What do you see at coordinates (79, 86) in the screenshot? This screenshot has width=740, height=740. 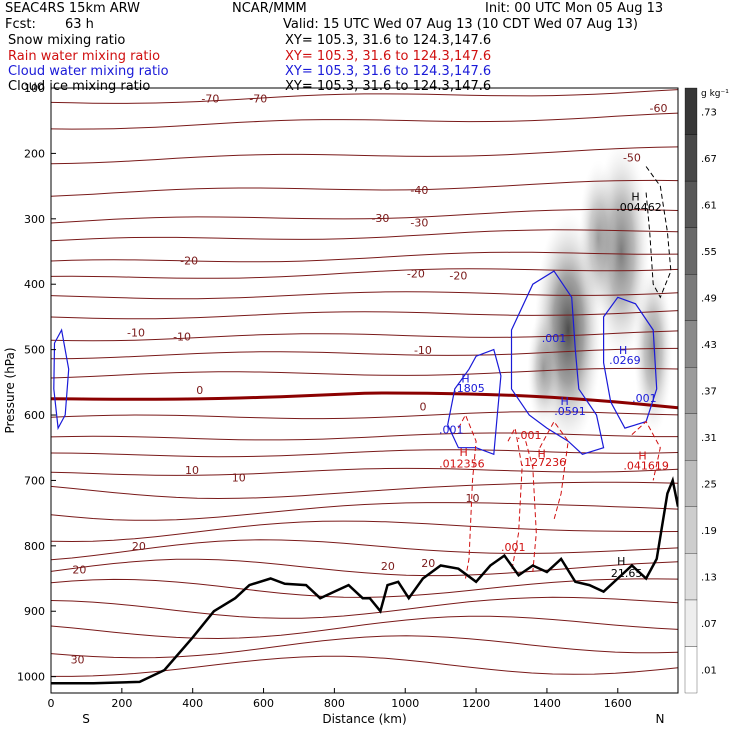 I see `field-name-cloud-ice: Cloud ice mixing ratio` at bounding box center [79, 86].